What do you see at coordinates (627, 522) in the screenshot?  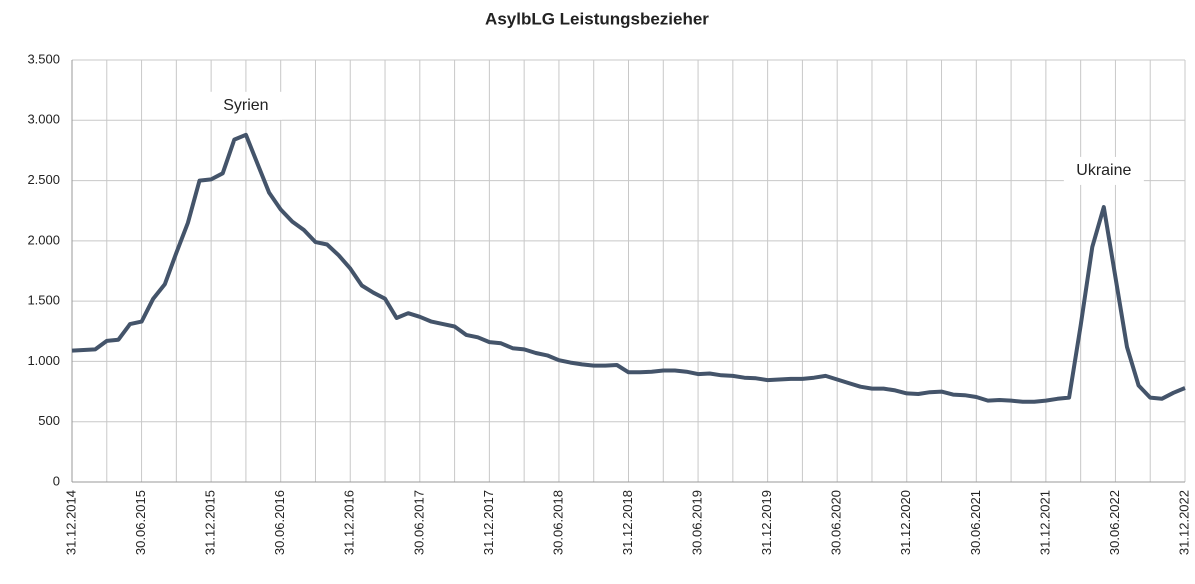 I see `x-tick-label: 31.12.2018` at bounding box center [627, 522].